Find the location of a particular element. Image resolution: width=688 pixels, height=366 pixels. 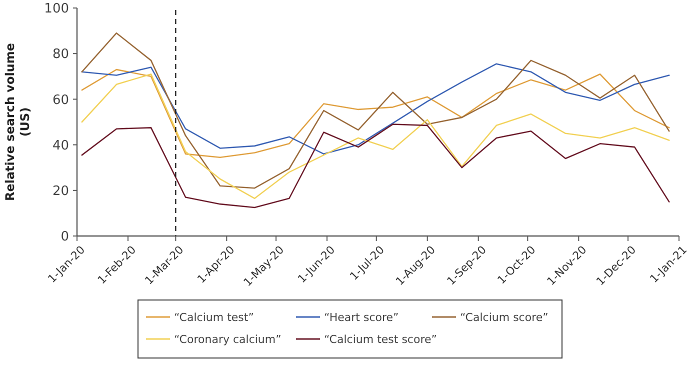

y-tick-label: 100 is located at coordinates (56, 9).